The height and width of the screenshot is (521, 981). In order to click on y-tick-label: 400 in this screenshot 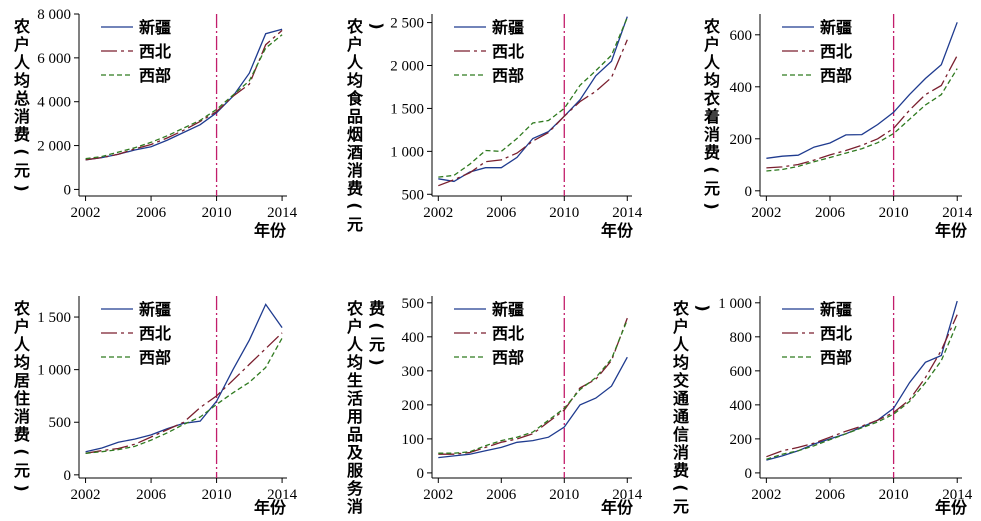, I will do `click(741, 88)`.